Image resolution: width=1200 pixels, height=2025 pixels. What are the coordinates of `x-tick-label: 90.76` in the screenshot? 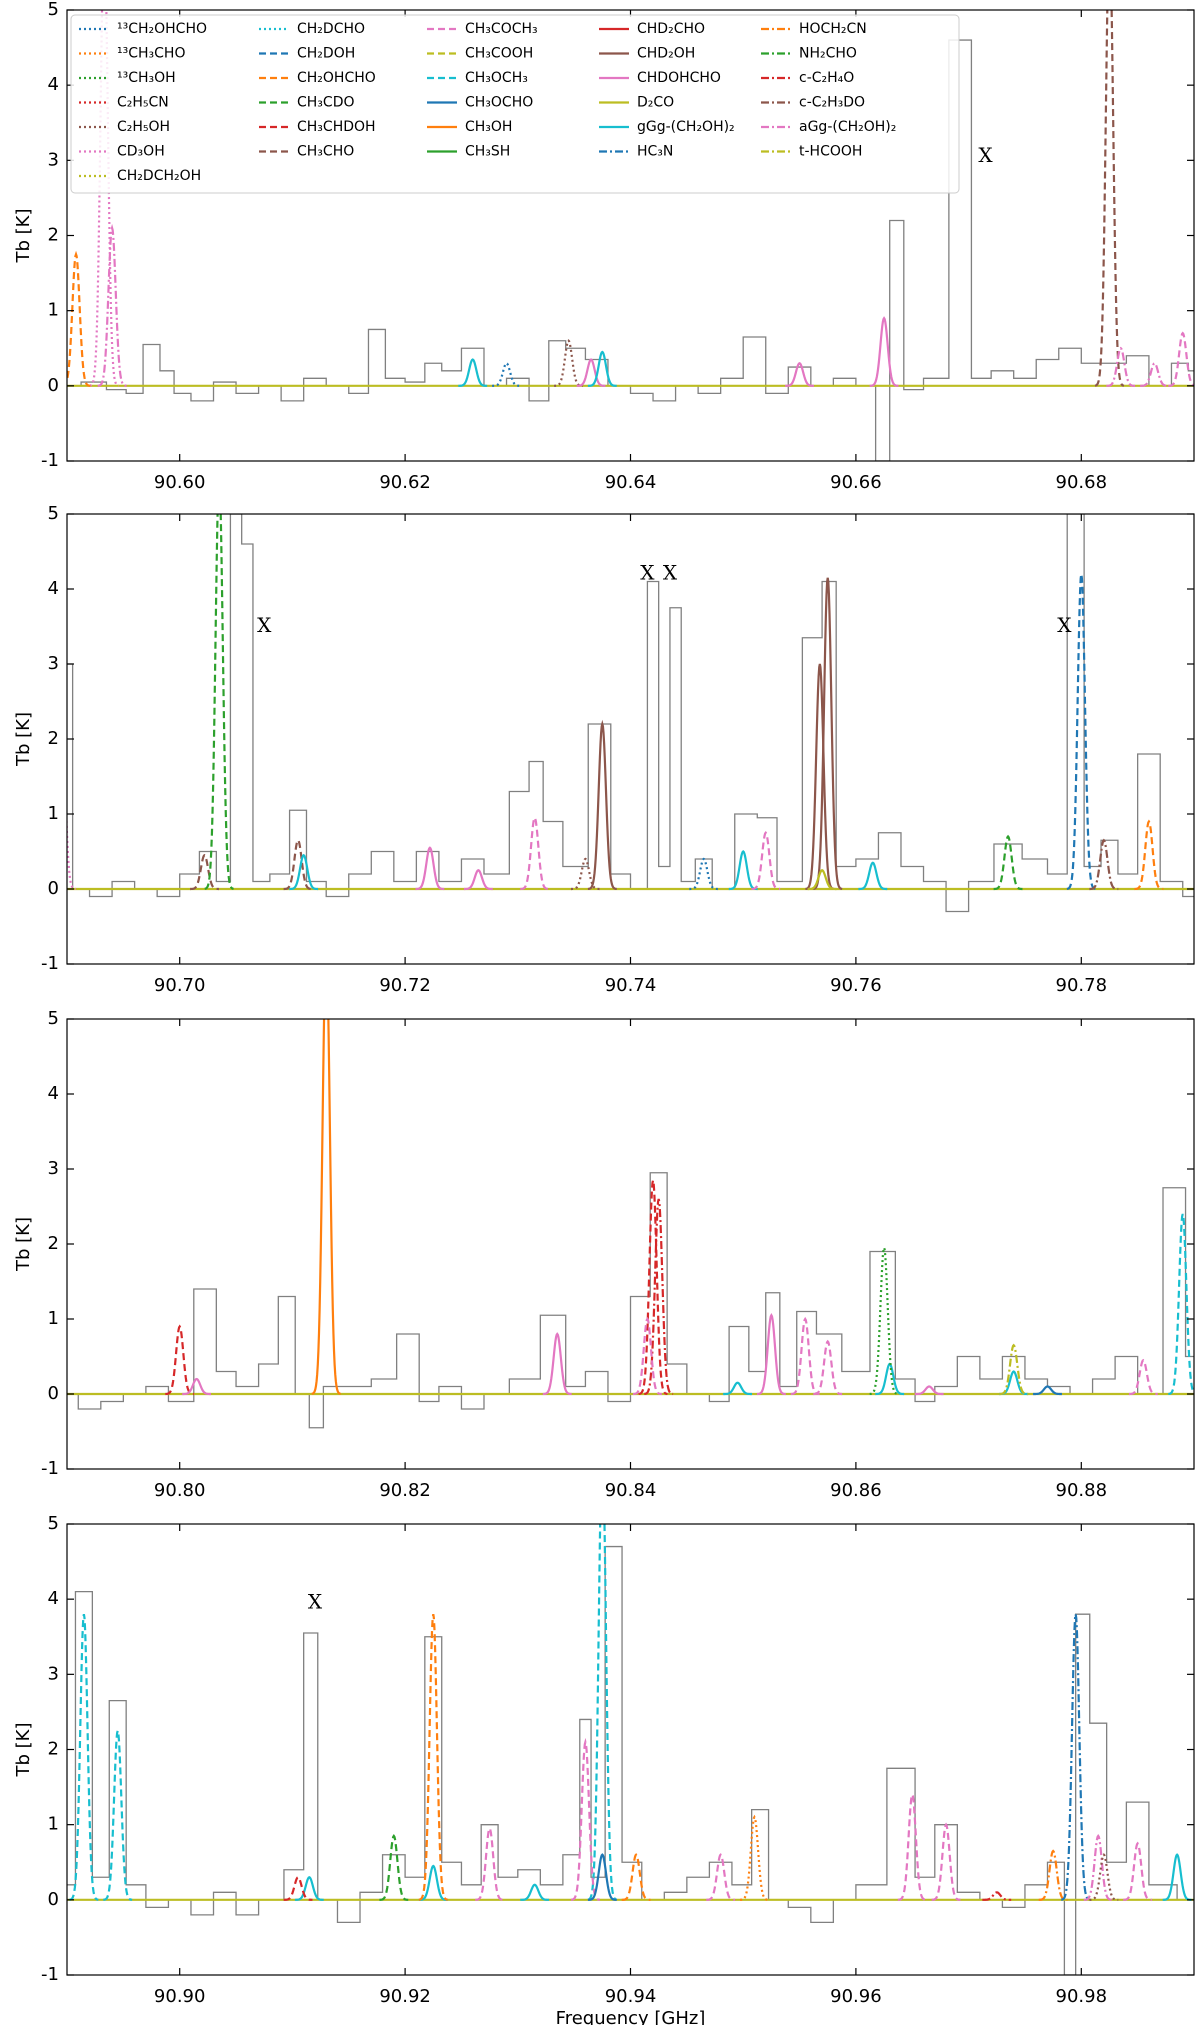 It's located at (856, 985).